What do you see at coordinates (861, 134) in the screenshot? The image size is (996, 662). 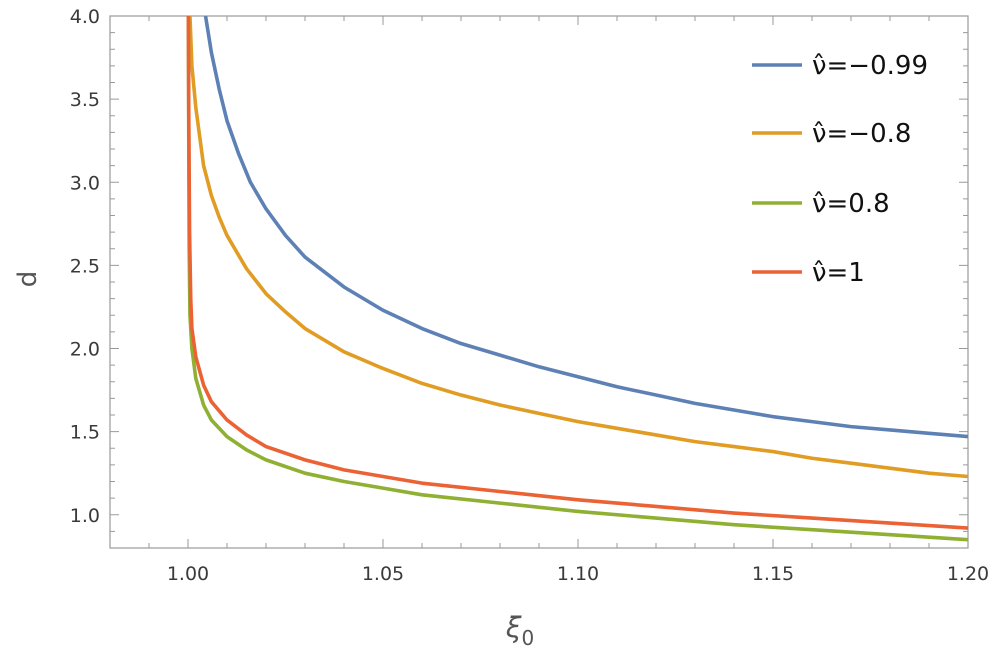 I see `legend-label-2: ν̂=−0.8` at bounding box center [861, 134].